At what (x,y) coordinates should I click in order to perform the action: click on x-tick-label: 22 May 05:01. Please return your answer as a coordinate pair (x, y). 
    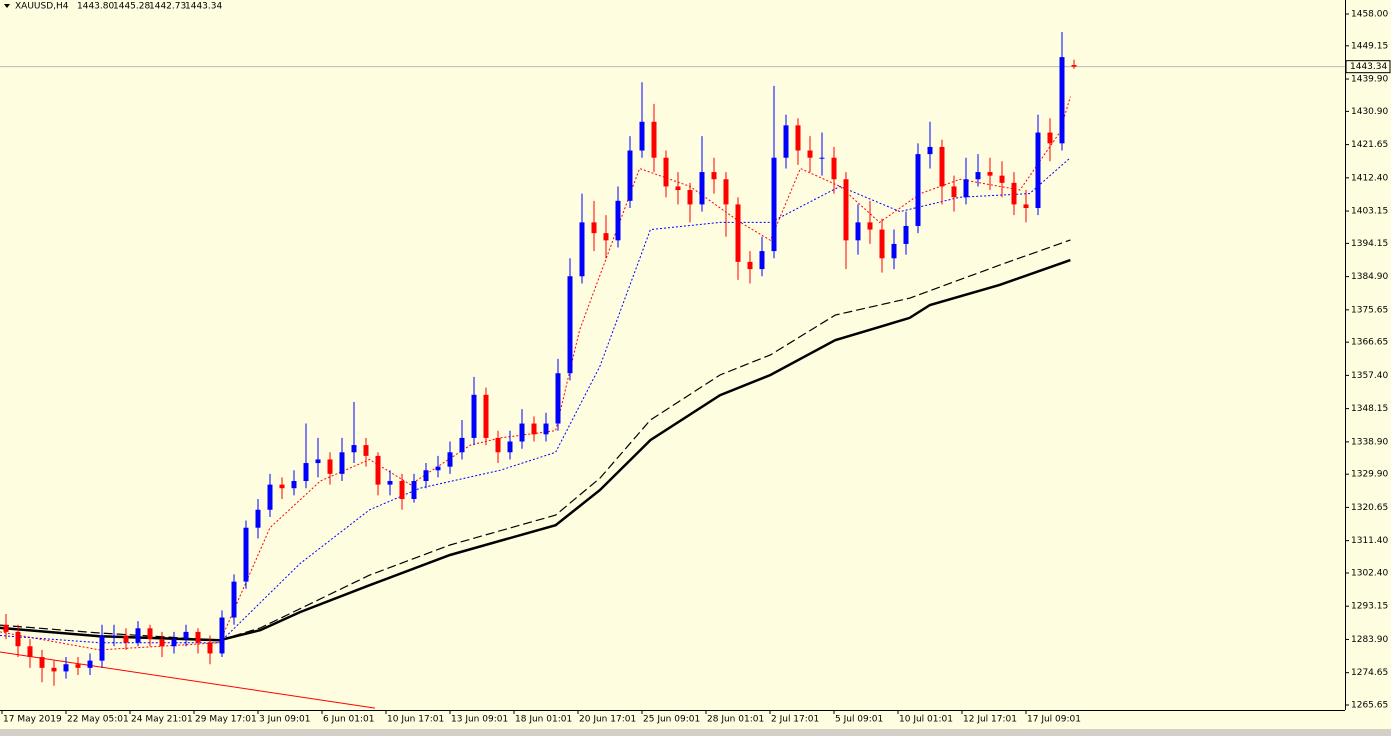
    Looking at the image, I should click on (98, 720).